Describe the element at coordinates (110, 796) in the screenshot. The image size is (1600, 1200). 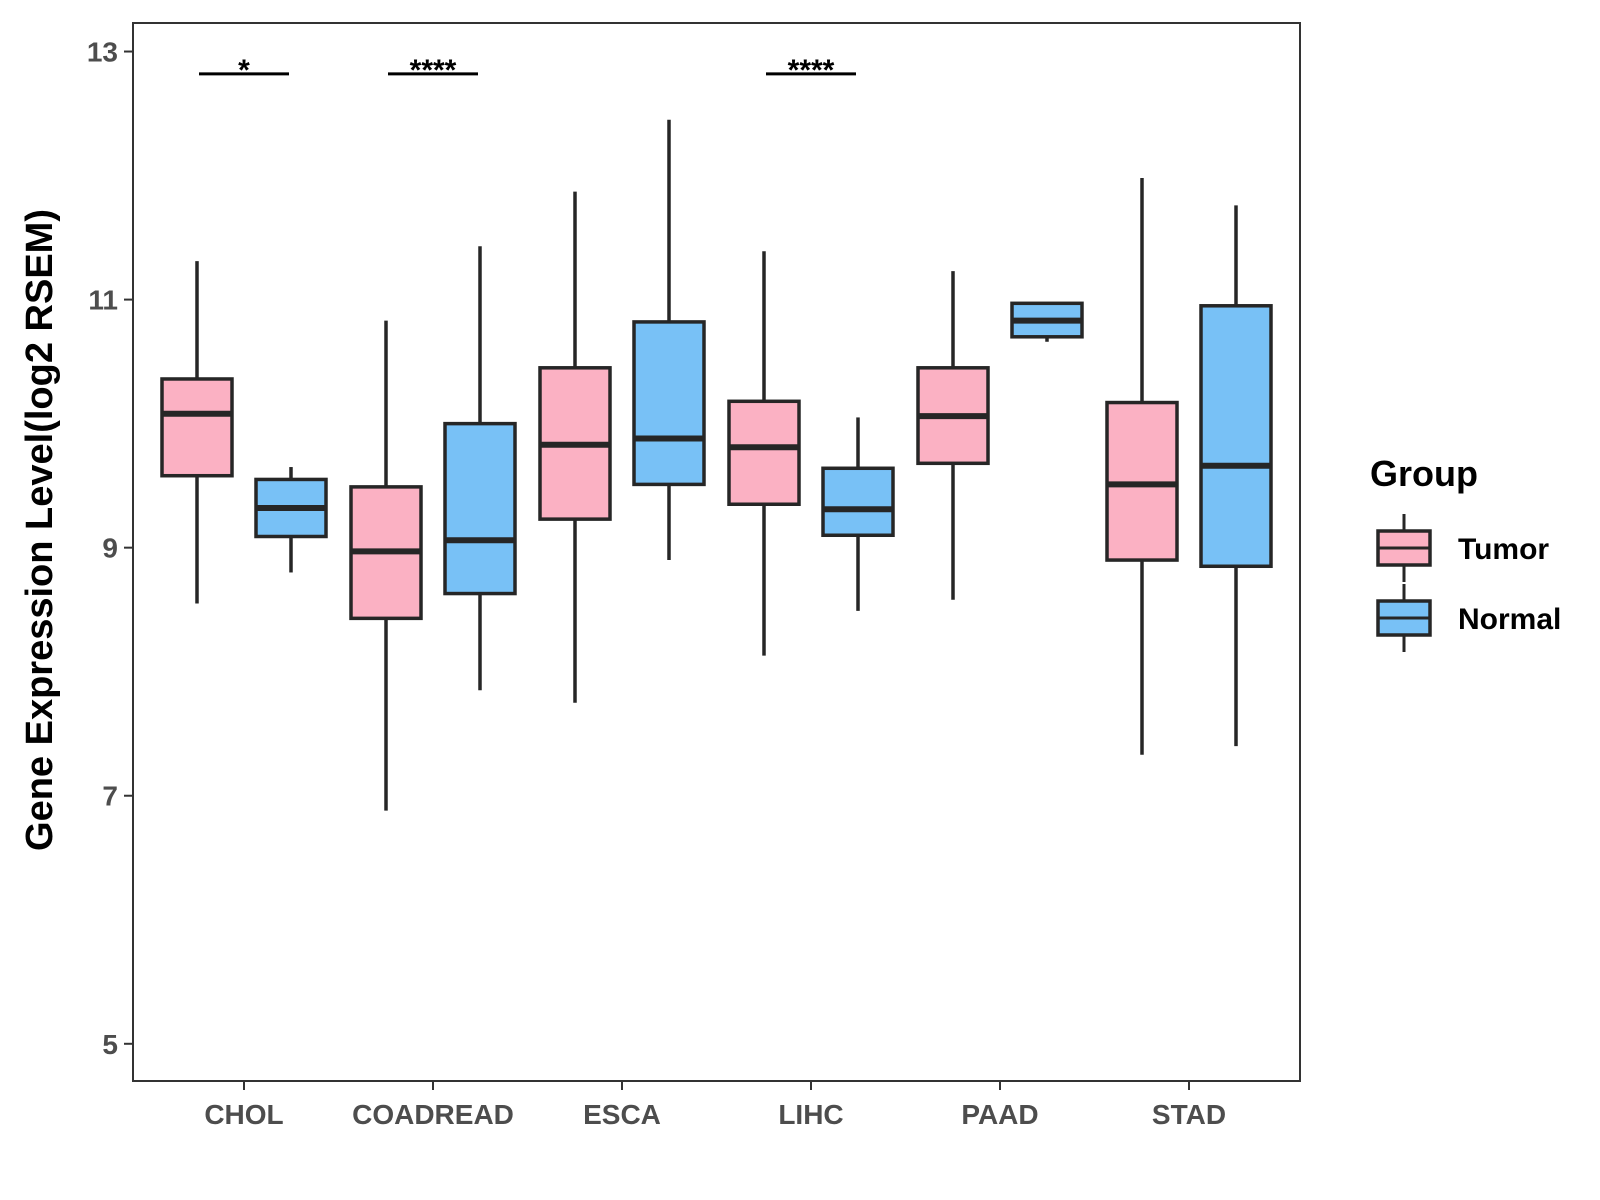
I see `y-tick-label: 7` at that location.